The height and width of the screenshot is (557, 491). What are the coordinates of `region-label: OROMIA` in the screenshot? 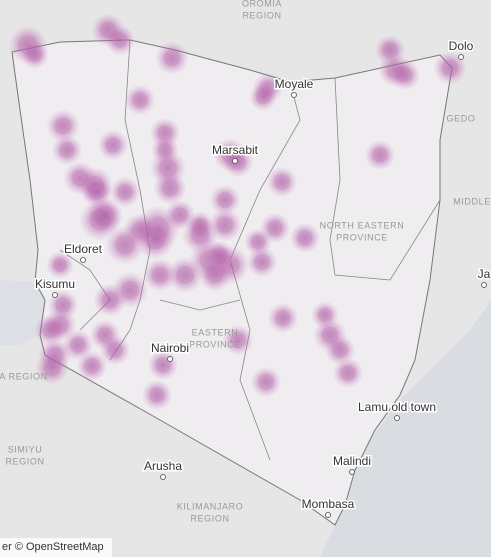 It's located at (262, 4).